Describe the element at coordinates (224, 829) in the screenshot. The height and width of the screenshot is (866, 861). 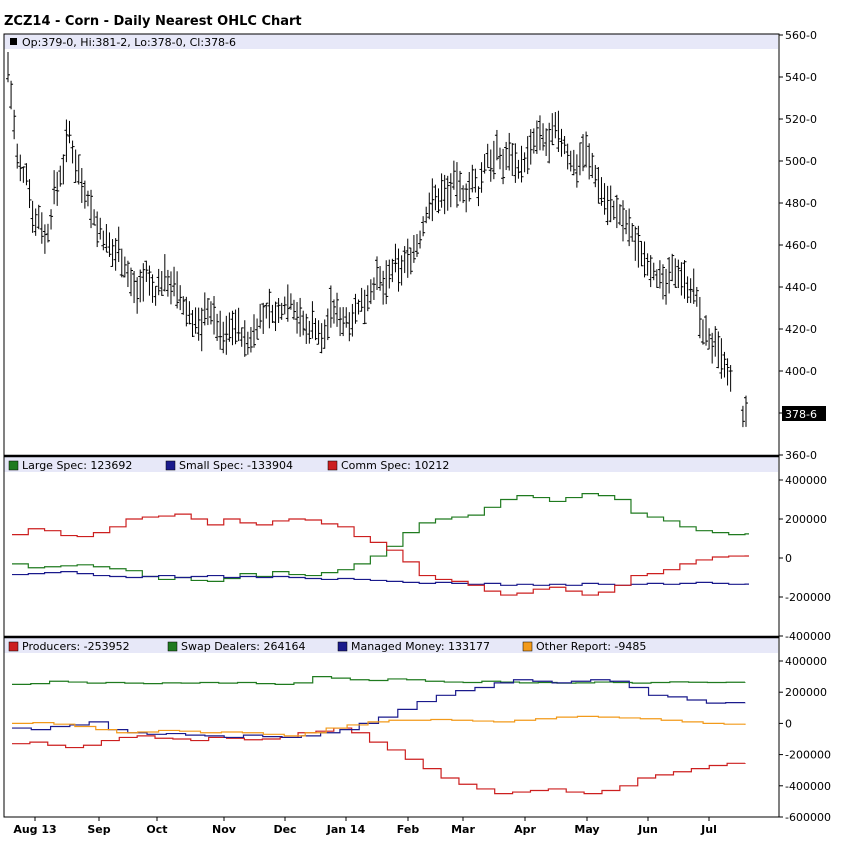
I see `x-tick-label: Nov` at that location.